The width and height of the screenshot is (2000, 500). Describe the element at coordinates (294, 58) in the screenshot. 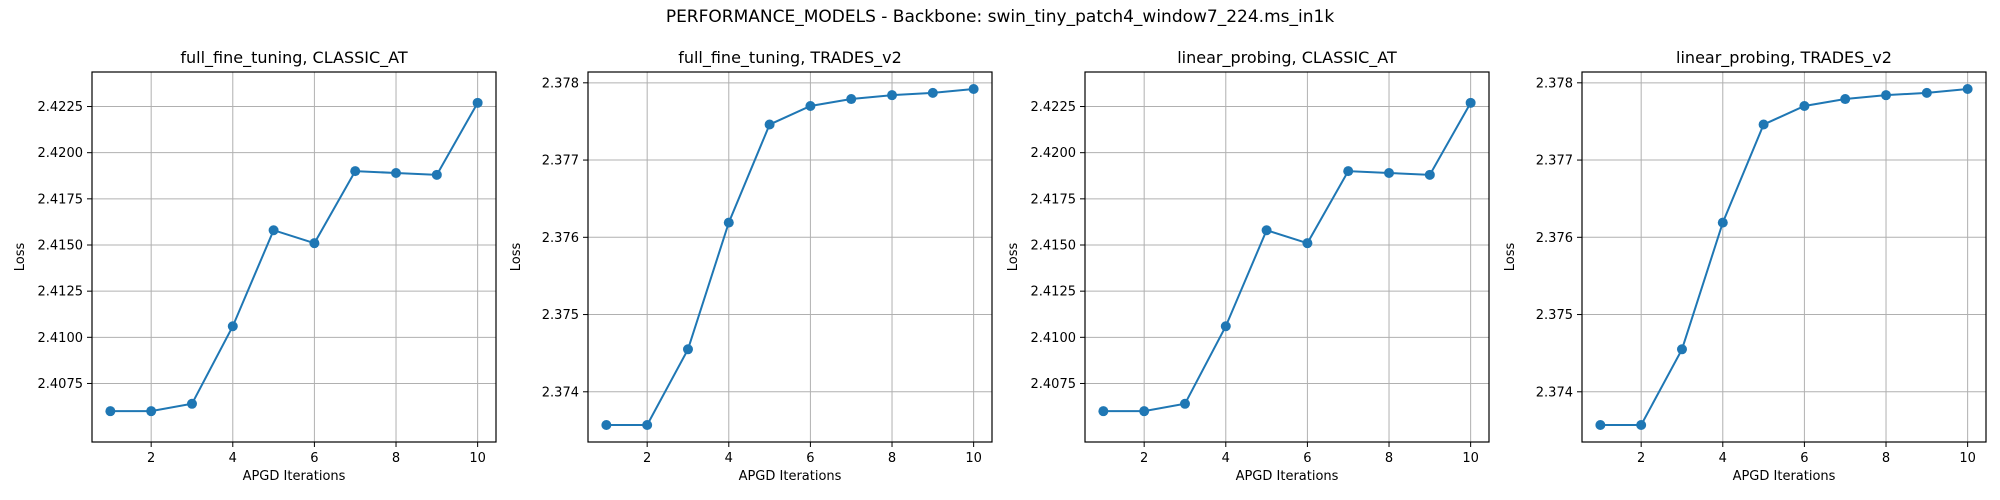

I see `subplot-title: full_fine_tuning, CLASSIC_AT` at that location.